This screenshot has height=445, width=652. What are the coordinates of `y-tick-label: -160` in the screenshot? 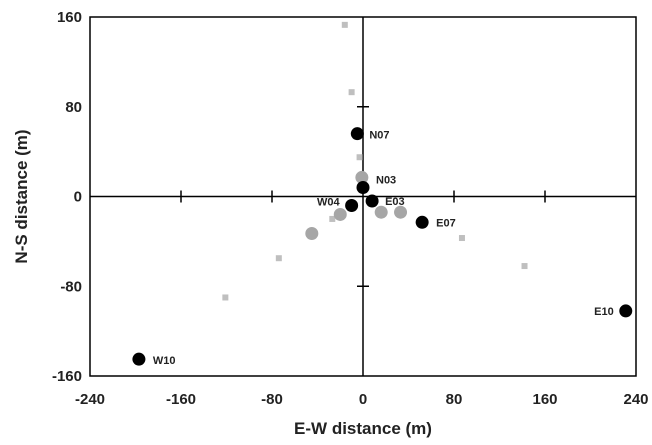 It's located at (67, 376).